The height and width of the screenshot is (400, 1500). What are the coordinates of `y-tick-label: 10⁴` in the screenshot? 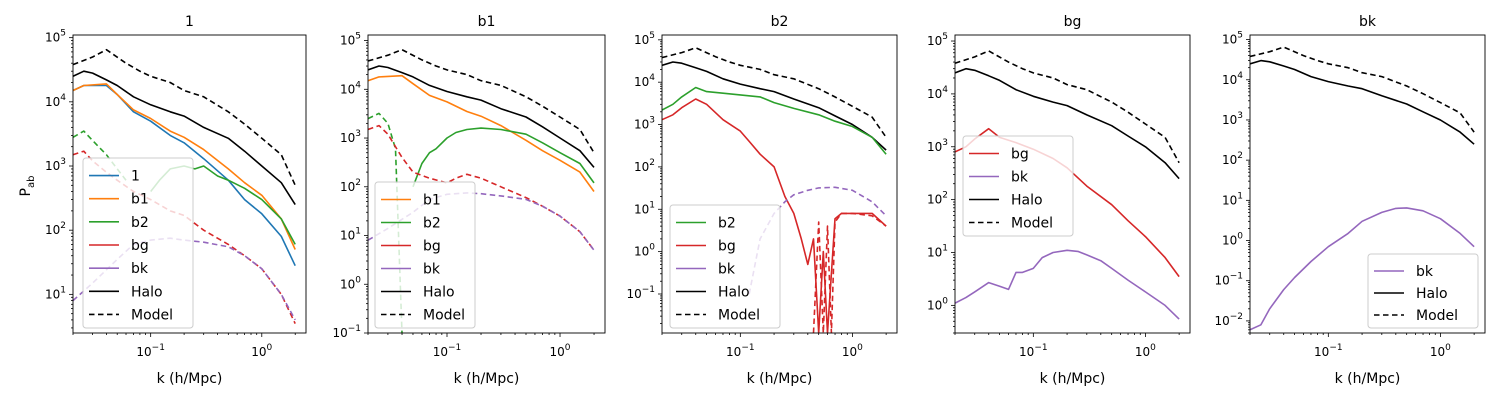 It's located at (937, 93).